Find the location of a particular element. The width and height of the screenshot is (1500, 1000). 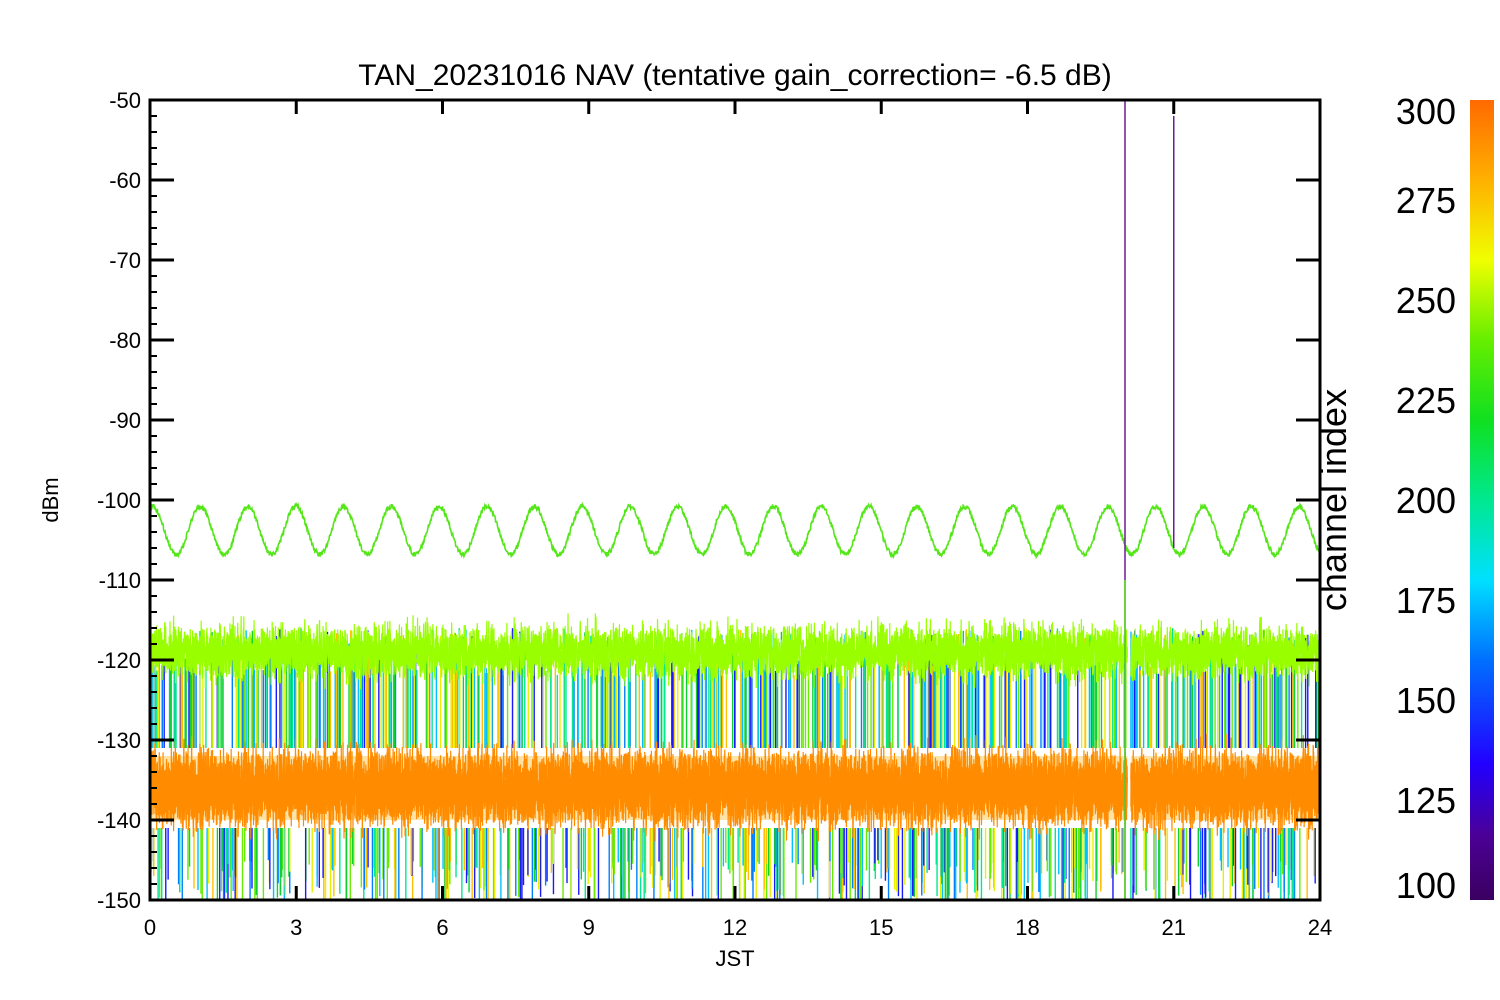

x-tick-label: 24 is located at coordinates (1320, 927).